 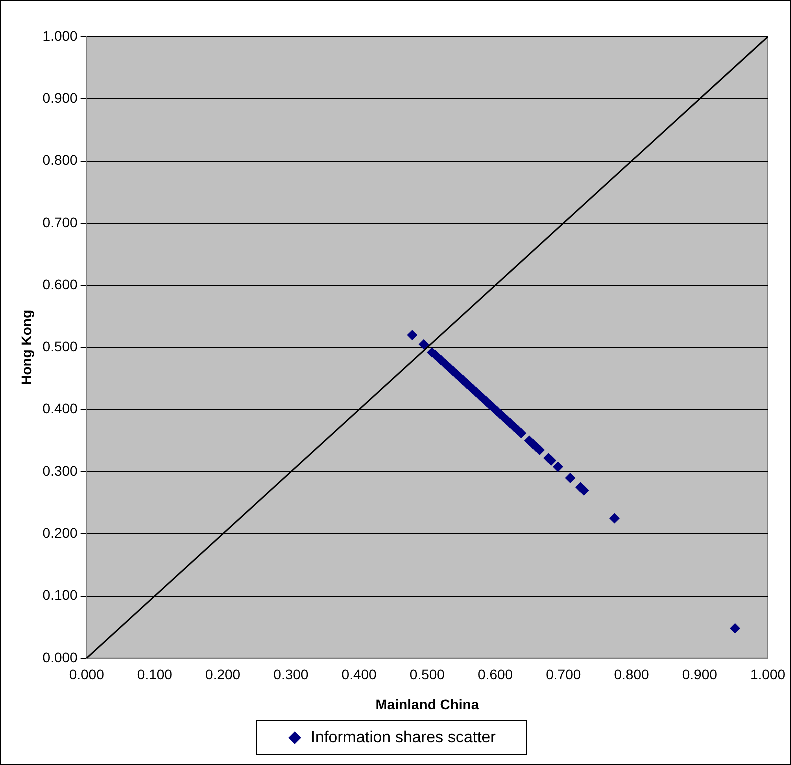 What do you see at coordinates (60, 222) in the screenshot?
I see `y-tick-label: 0.700` at bounding box center [60, 222].